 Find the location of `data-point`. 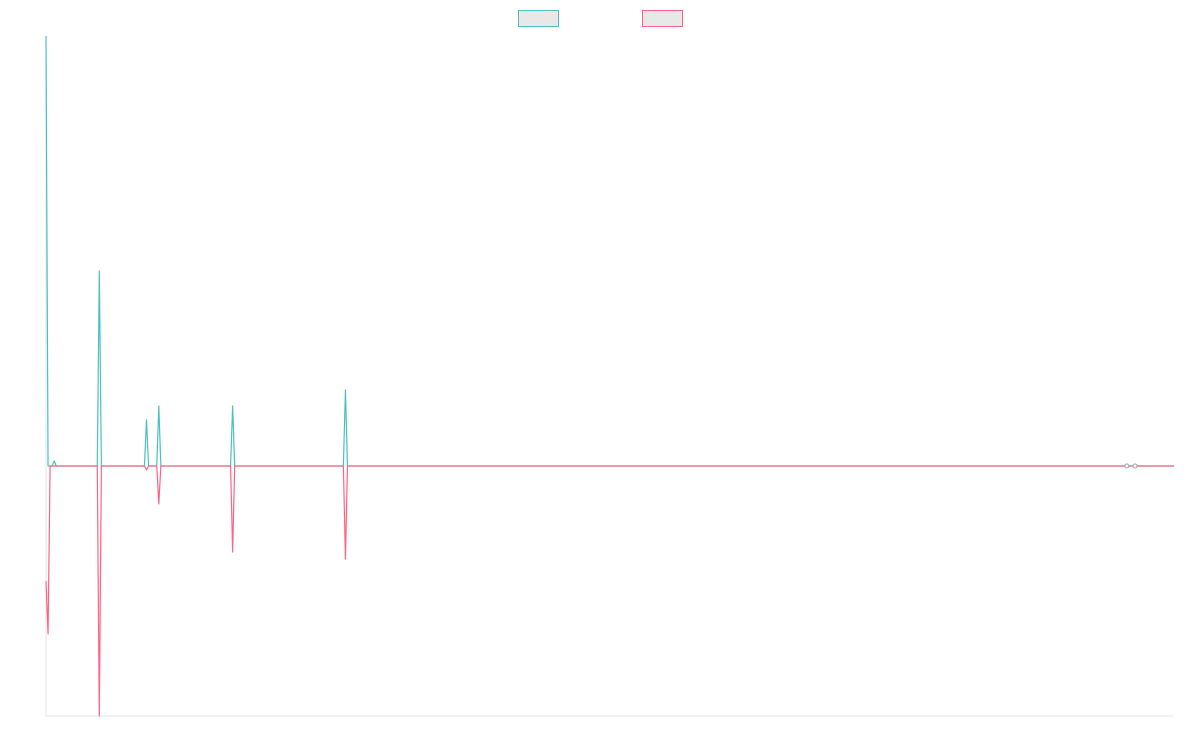

data-point is located at coordinates (1, 466).